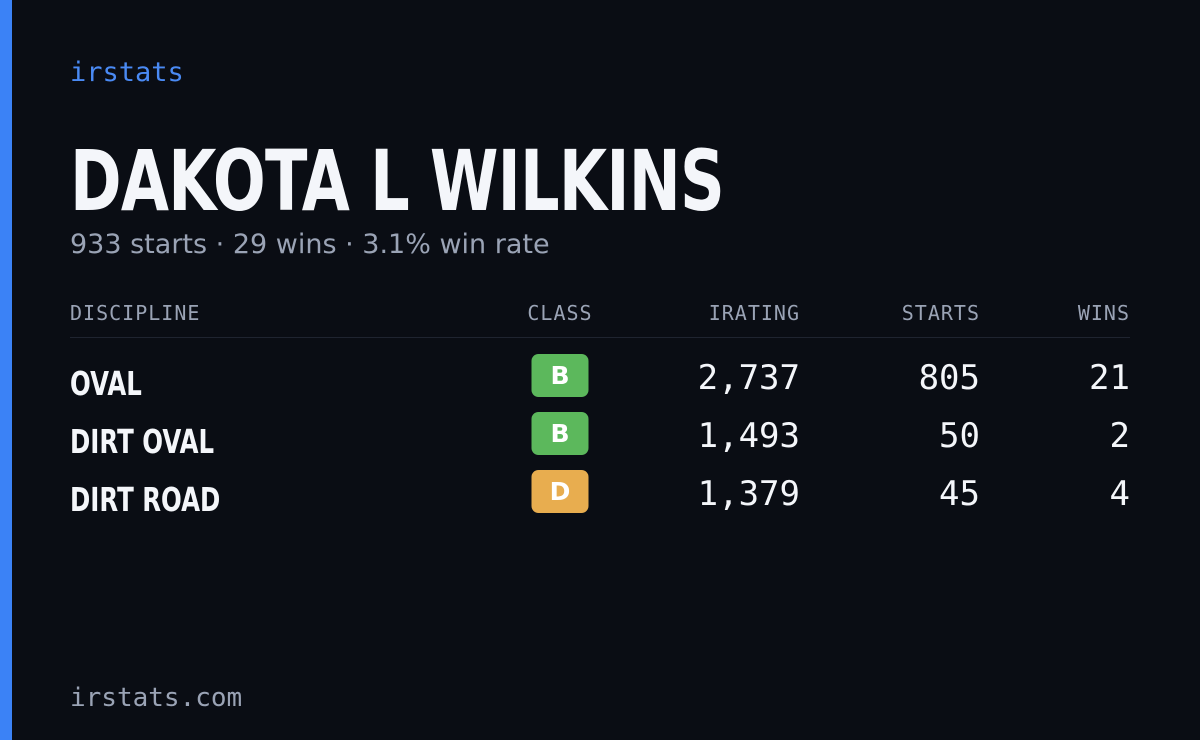 The width and height of the screenshot is (1200, 740). What do you see at coordinates (940, 313) in the screenshot?
I see `column-header: STARTS` at bounding box center [940, 313].